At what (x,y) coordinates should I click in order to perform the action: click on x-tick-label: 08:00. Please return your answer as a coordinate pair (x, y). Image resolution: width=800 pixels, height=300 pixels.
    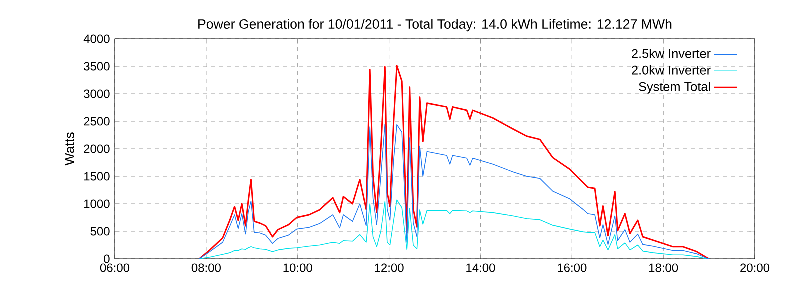
    Looking at the image, I should click on (206, 268).